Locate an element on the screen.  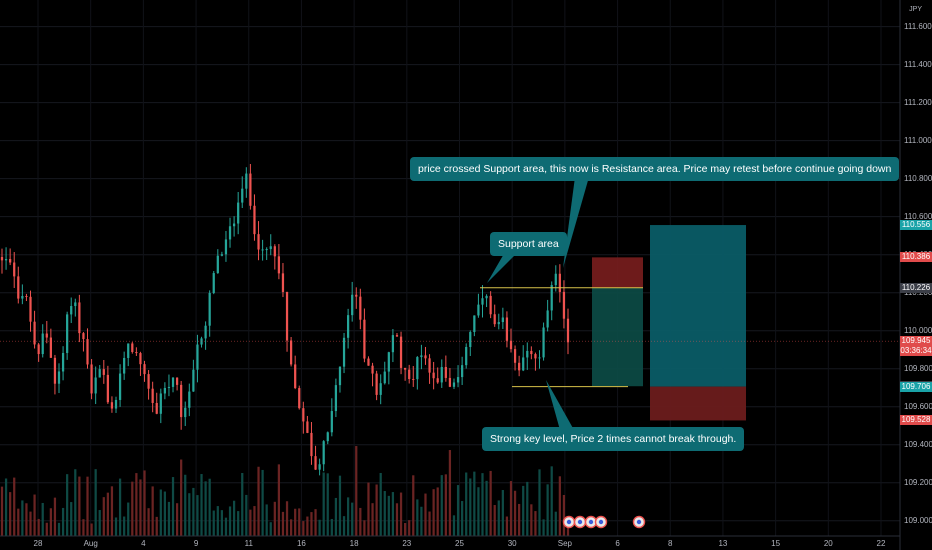
short-stop-zone is located at coordinates (617, 272).